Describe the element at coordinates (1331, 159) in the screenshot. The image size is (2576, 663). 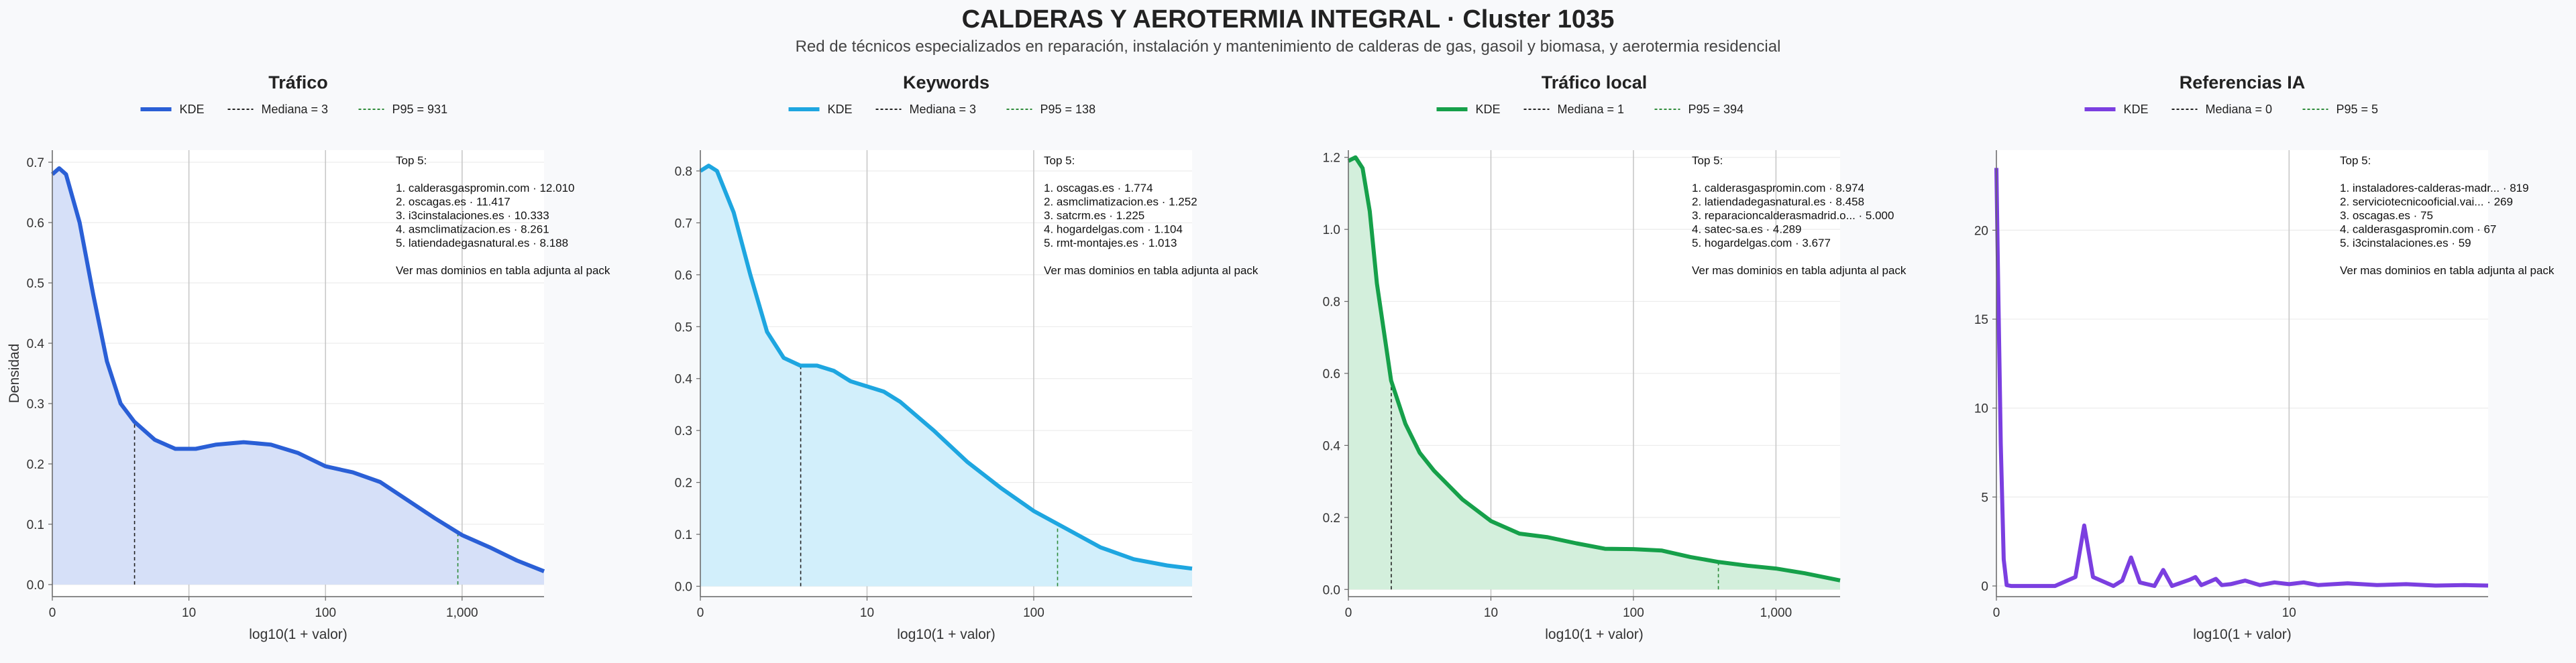
I see `y-tick-label: 1.2` at that location.